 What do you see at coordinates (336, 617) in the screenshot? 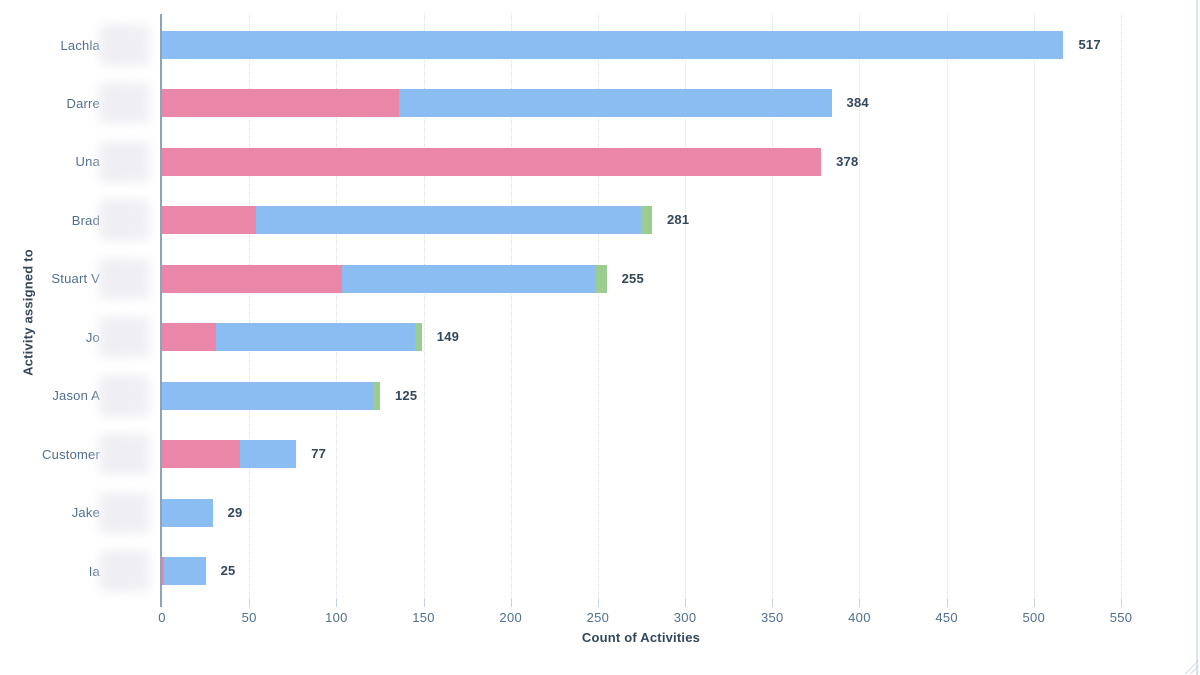
I see `x-tick-label: 100` at bounding box center [336, 617].